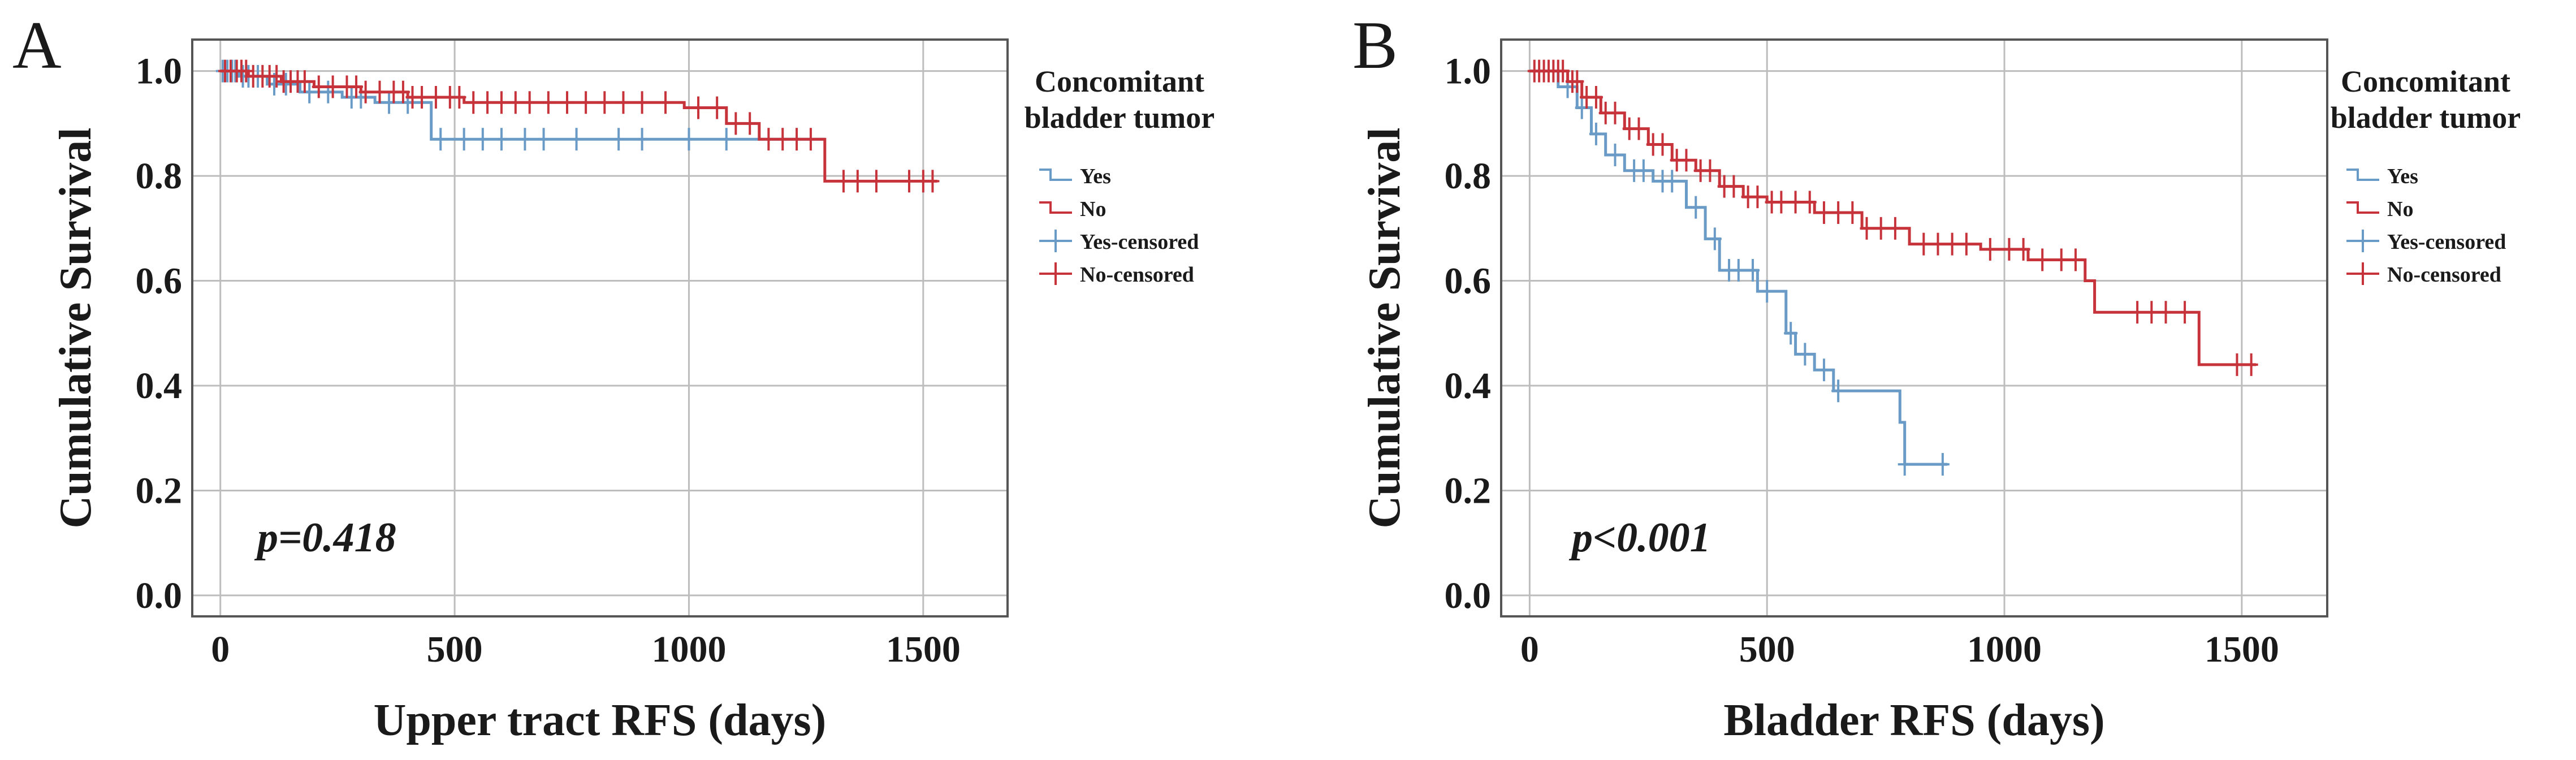 The image size is (2576, 760). What do you see at coordinates (2400, 209) in the screenshot?
I see `legend-entry: No` at bounding box center [2400, 209].